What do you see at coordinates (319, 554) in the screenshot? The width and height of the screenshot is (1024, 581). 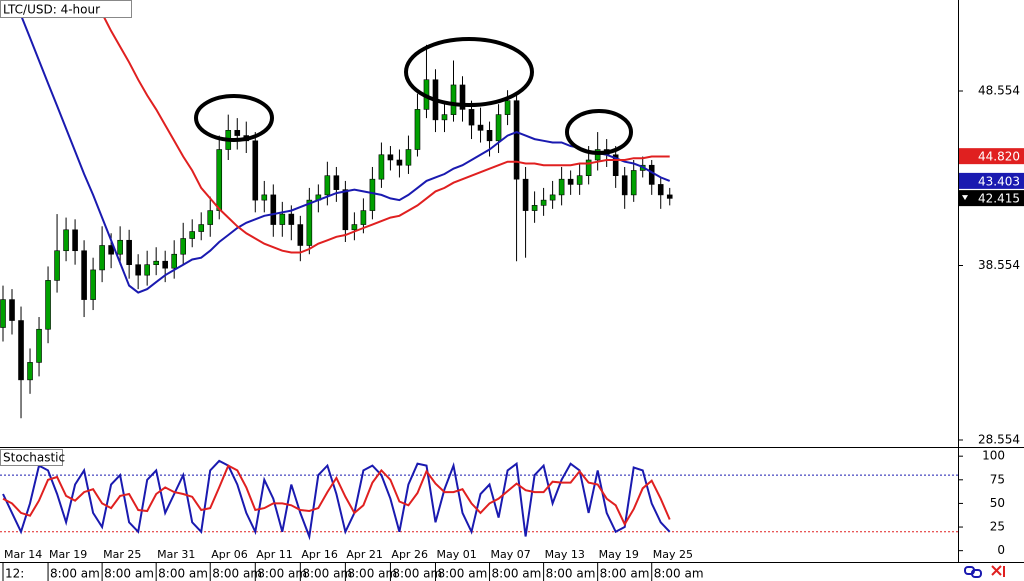 I see `x-tick-label: Apr 16` at bounding box center [319, 554].